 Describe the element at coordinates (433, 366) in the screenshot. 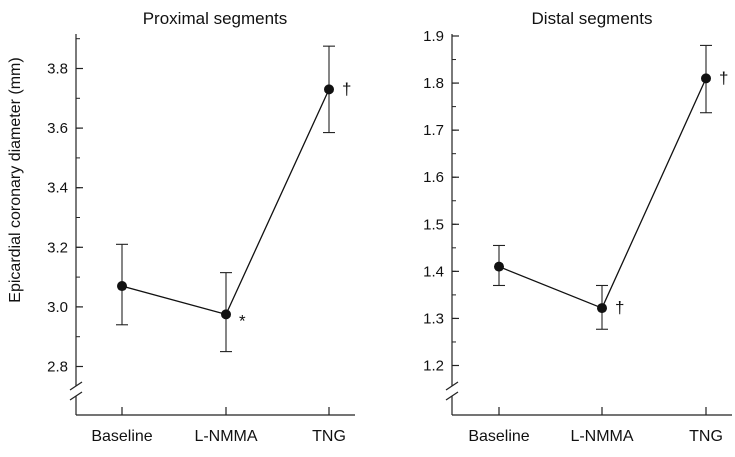

I see `y-tick-label: 1.2` at that location.